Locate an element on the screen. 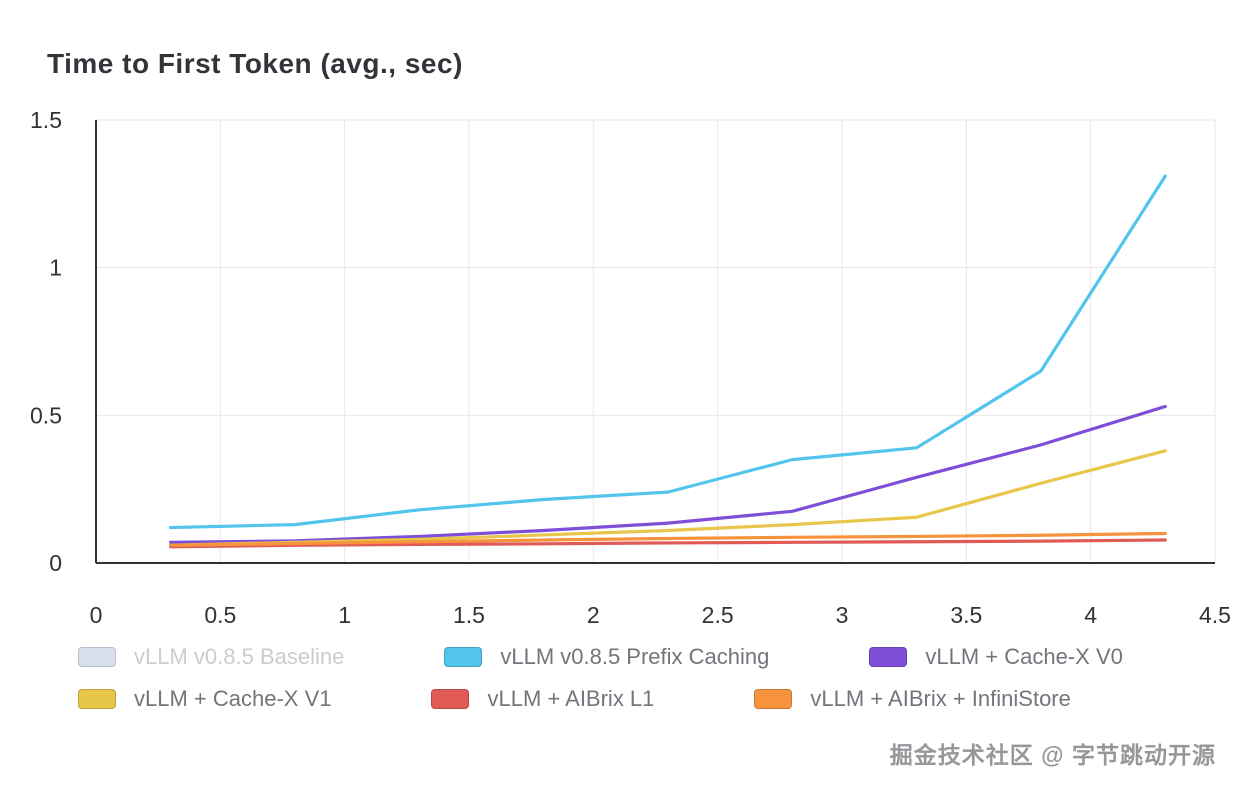 The width and height of the screenshot is (1258, 788). legend-label: vLLM v0.8.5 Baseline is located at coordinates (239, 656).